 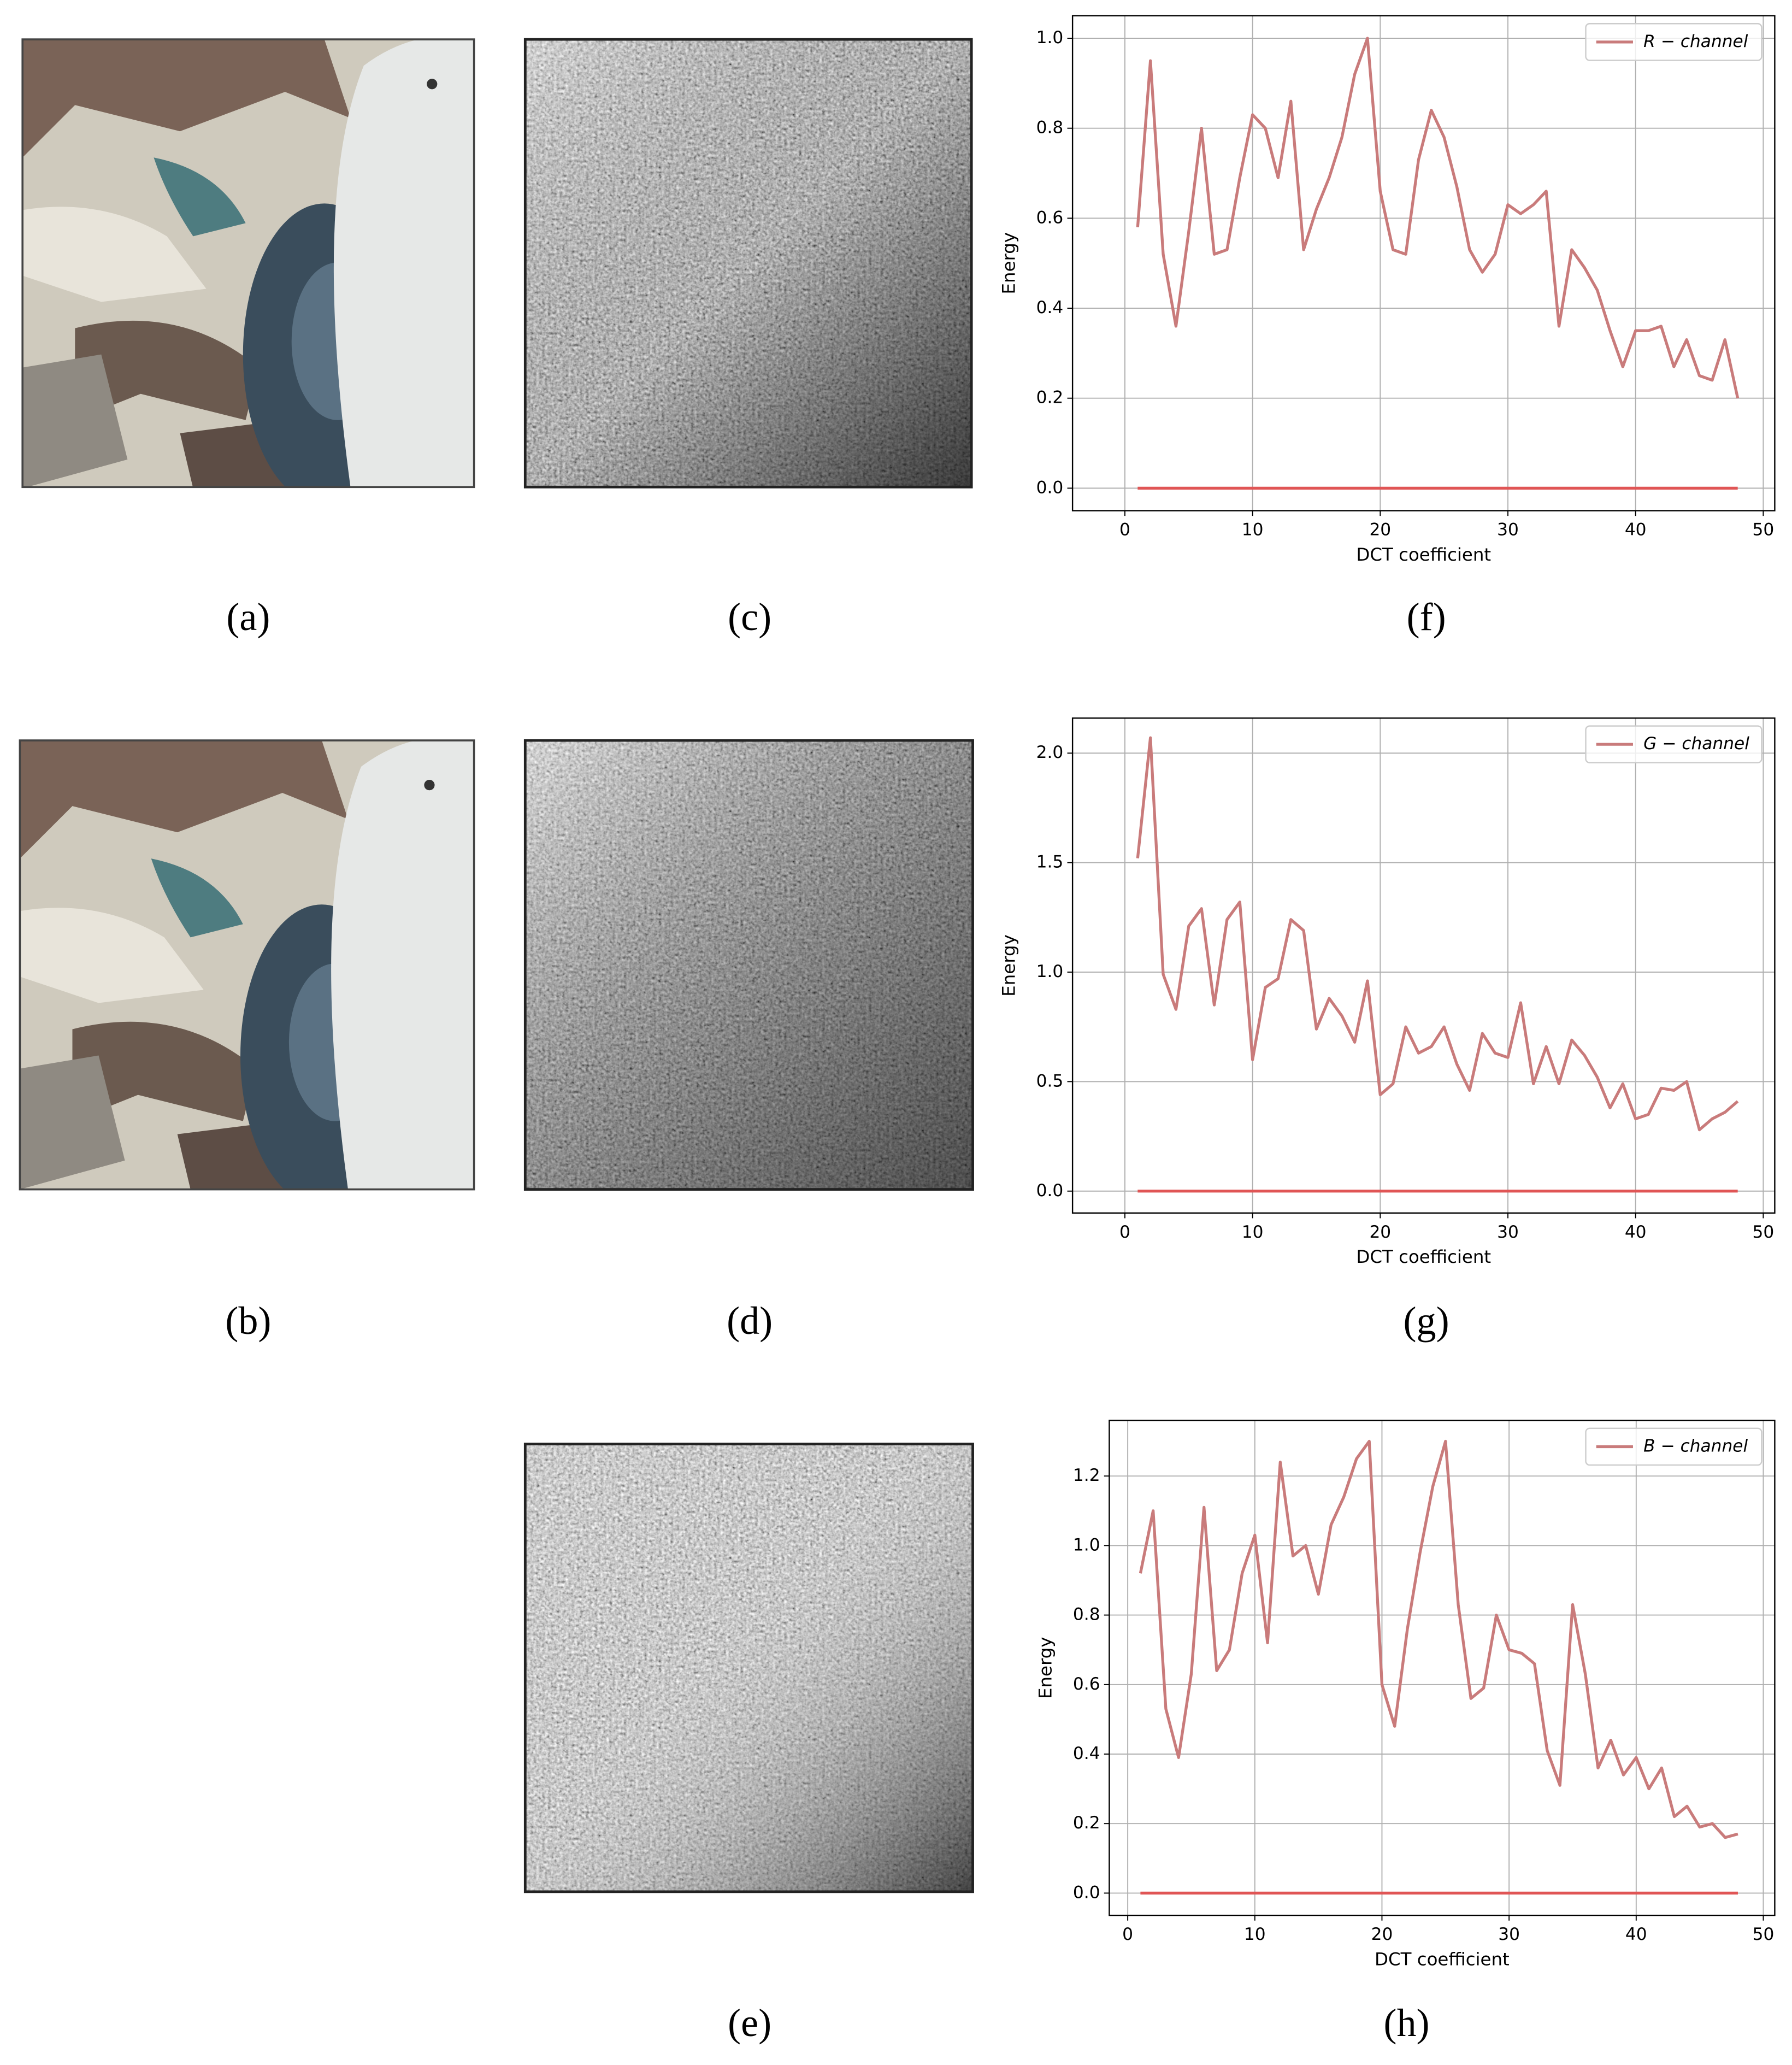 I want to click on panel-label: (a), so click(x=248, y=617).